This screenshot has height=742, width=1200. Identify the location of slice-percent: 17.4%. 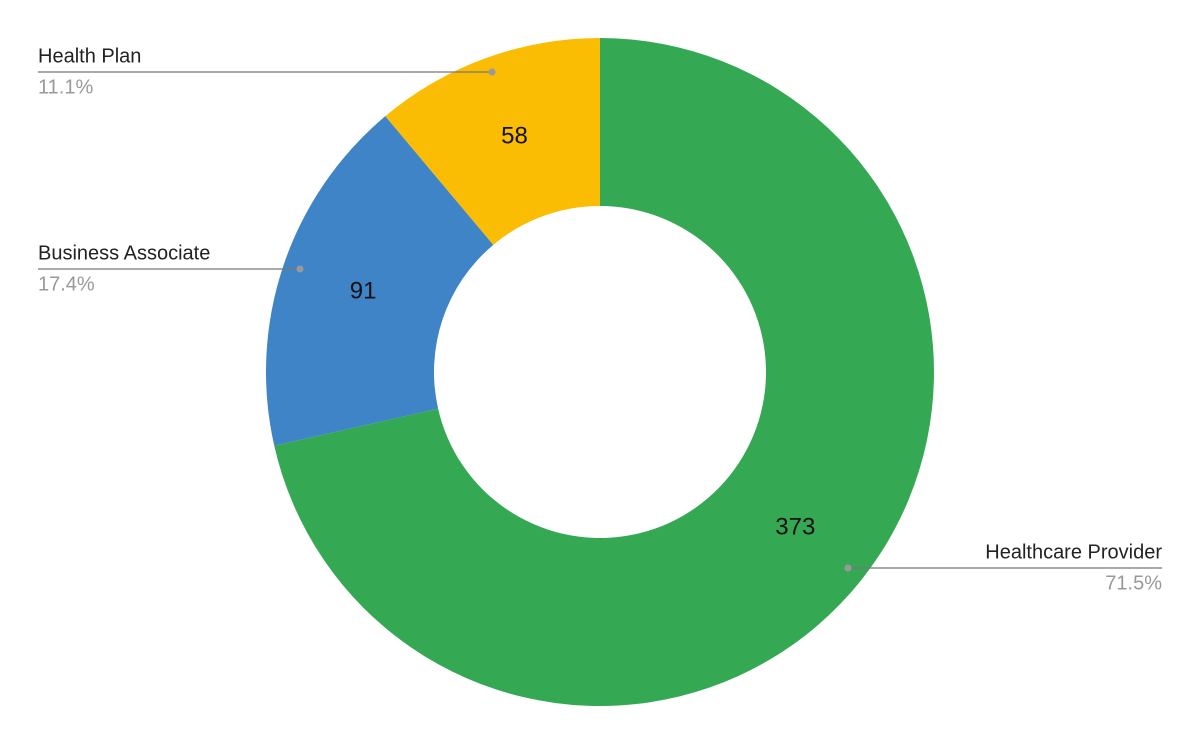
(66, 284).